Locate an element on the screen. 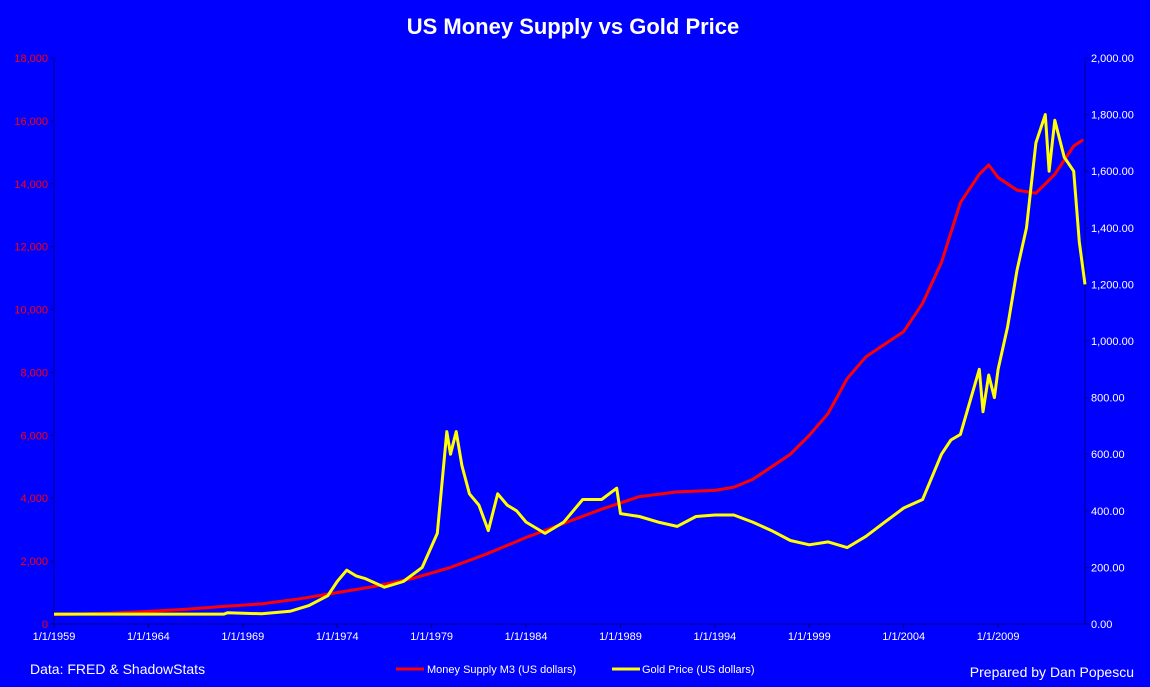 This screenshot has width=1150, height=687. x-tick-label: 1/1/1989 is located at coordinates (620, 637).